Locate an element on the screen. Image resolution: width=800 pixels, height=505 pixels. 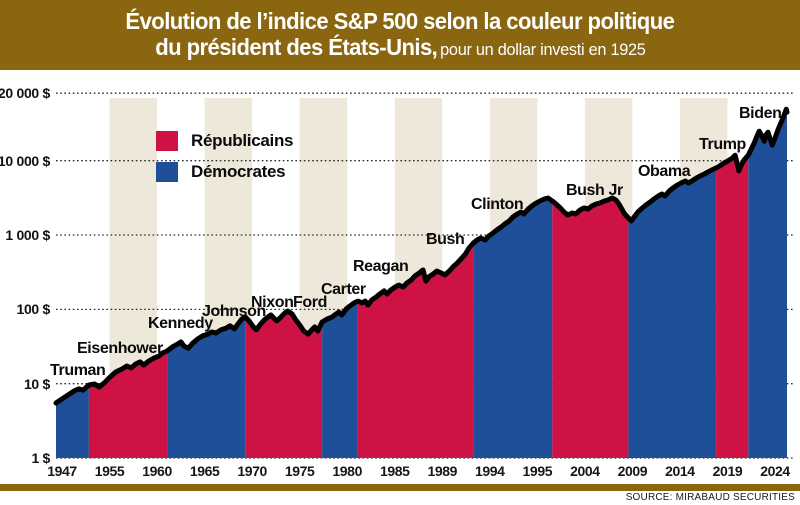
legend-label-R: Républicains is located at coordinates (242, 140).